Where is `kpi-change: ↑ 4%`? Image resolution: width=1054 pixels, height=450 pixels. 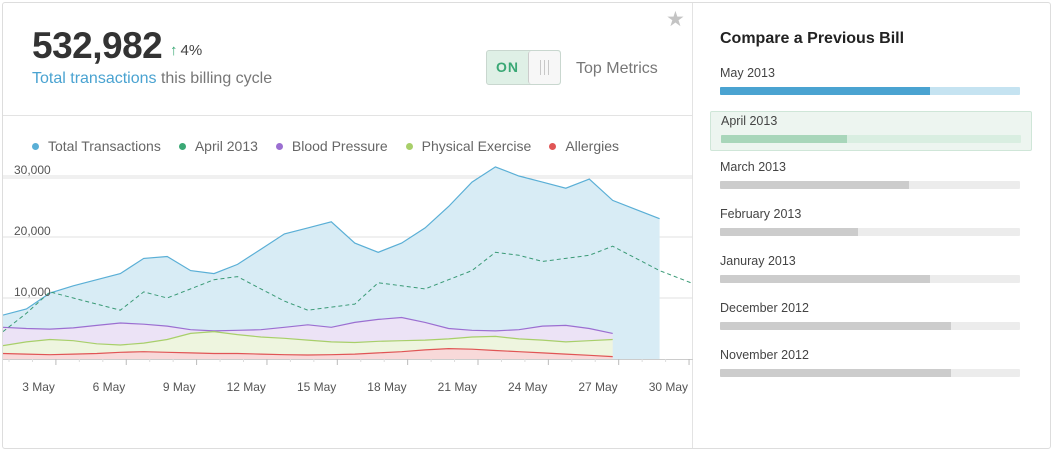
kpi-change: ↑ 4% is located at coordinates (186, 50).